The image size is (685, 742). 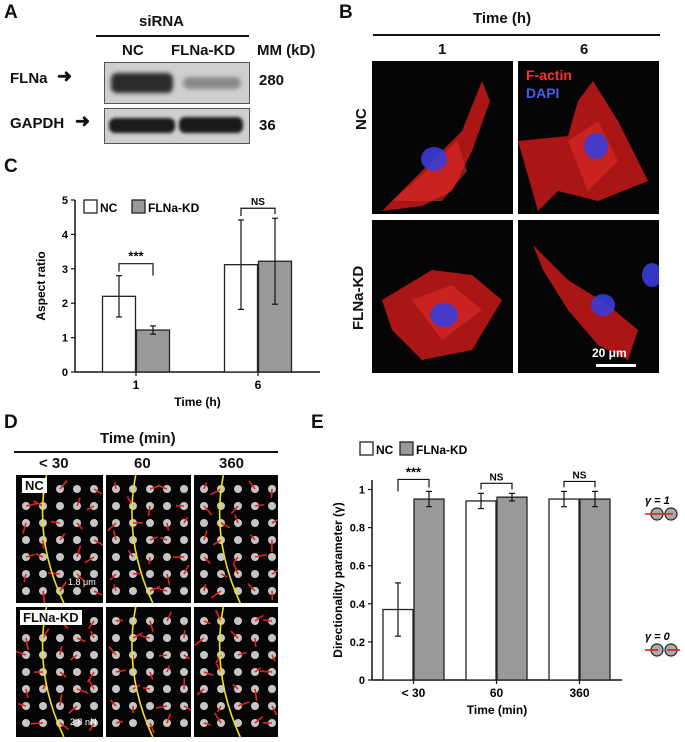 What do you see at coordinates (65, 76) in the screenshot?
I see `arrow-right-icon: ➜` at bounding box center [65, 76].